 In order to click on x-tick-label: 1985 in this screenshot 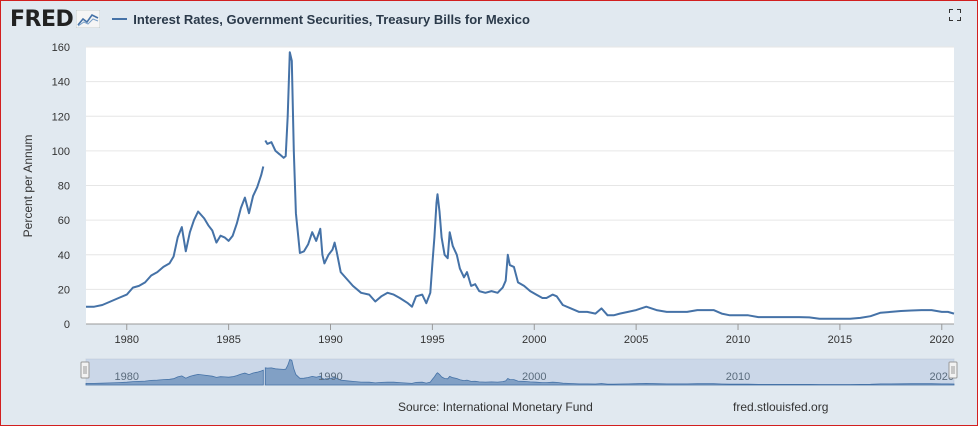, I will do `click(228, 340)`.